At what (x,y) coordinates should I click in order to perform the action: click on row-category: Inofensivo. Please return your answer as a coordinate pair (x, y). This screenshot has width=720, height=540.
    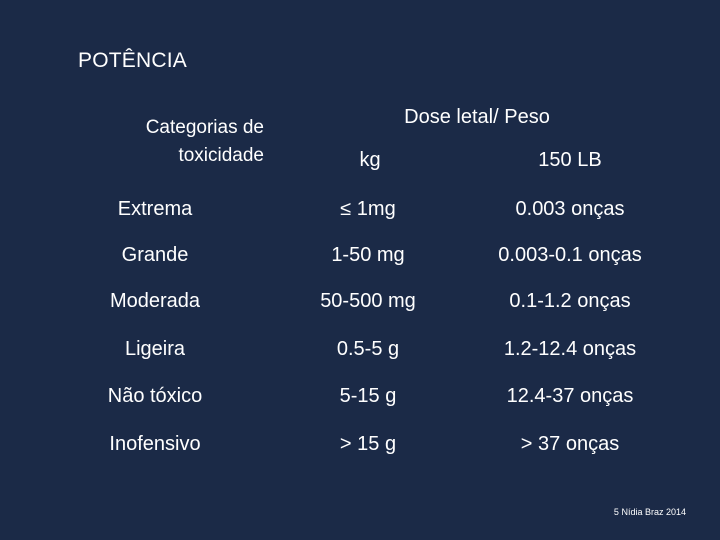
    Looking at the image, I should click on (155, 444).